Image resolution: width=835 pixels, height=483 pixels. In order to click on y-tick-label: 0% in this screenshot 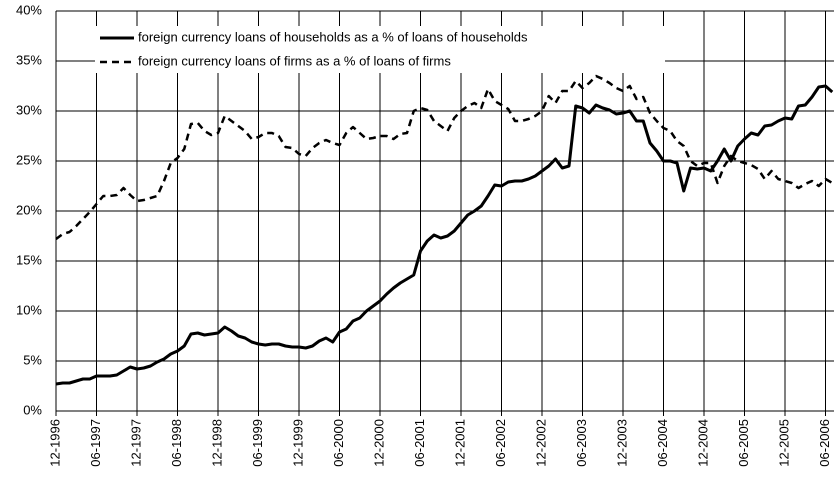, I will do `click(32, 409)`.